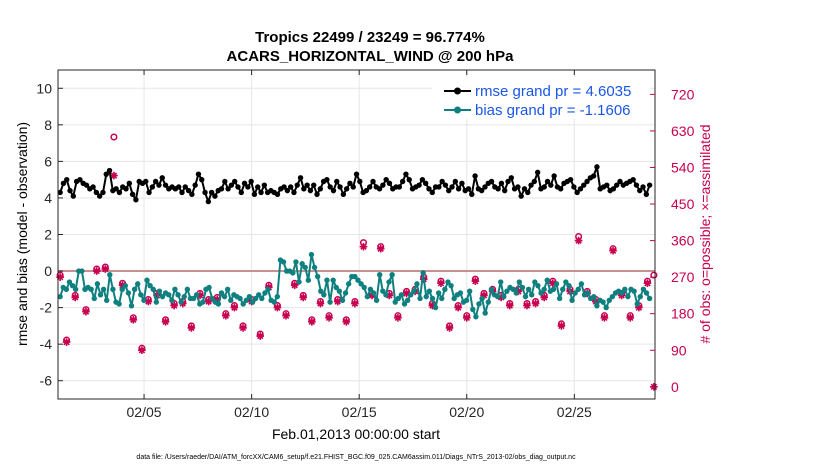 The width and height of the screenshot is (830, 470). What do you see at coordinates (22, 234) in the screenshot?
I see `y-axis-label: rmse and bias (model - observation)` at bounding box center [22, 234].